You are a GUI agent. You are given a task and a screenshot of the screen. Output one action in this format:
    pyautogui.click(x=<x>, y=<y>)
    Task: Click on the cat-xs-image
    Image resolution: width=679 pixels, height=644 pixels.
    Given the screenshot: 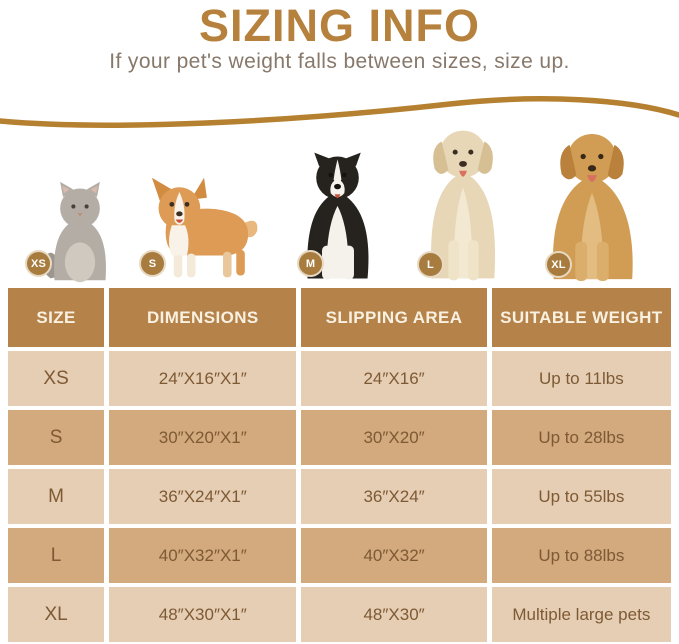 What is the action you would take?
    pyautogui.click(x=74, y=232)
    